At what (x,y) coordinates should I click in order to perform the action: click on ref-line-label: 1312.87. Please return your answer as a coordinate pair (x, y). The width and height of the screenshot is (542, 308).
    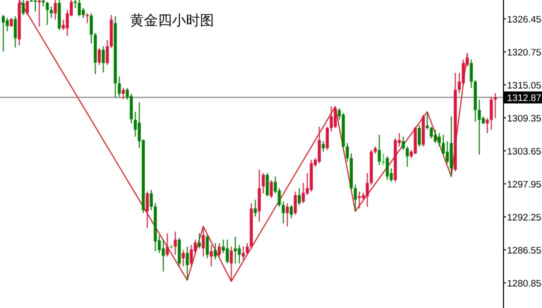
    Looking at the image, I should click on (524, 98).